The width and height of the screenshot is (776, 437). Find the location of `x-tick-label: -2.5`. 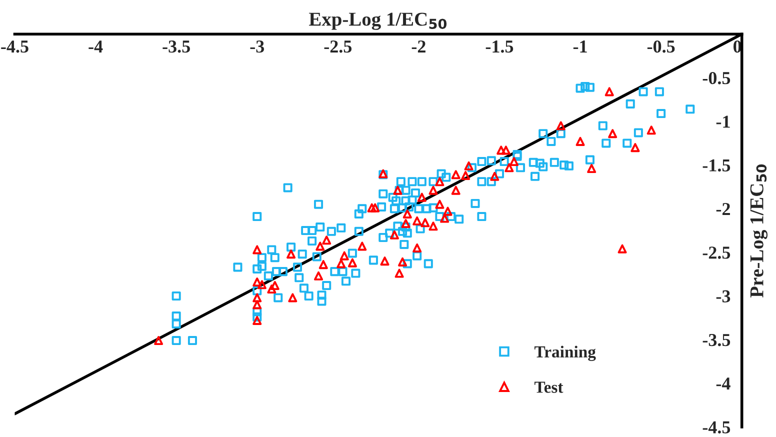

x-tick-label: -2.5 is located at coordinates (338, 46).